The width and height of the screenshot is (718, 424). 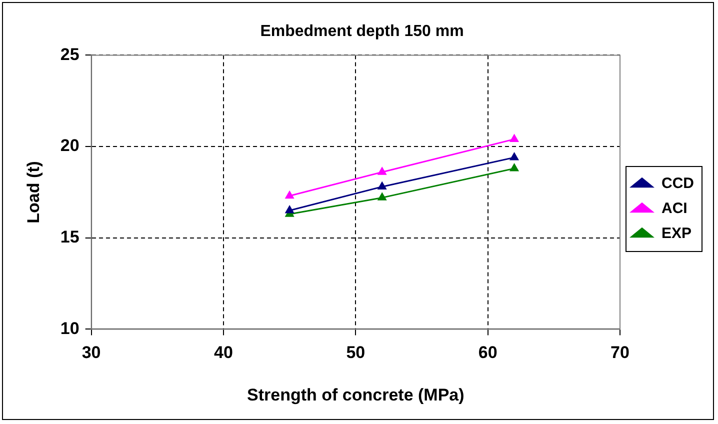 What do you see at coordinates (488, 352) in the screenshot?
I see `x-tick-label: 60` at bounding box center [488, 352].